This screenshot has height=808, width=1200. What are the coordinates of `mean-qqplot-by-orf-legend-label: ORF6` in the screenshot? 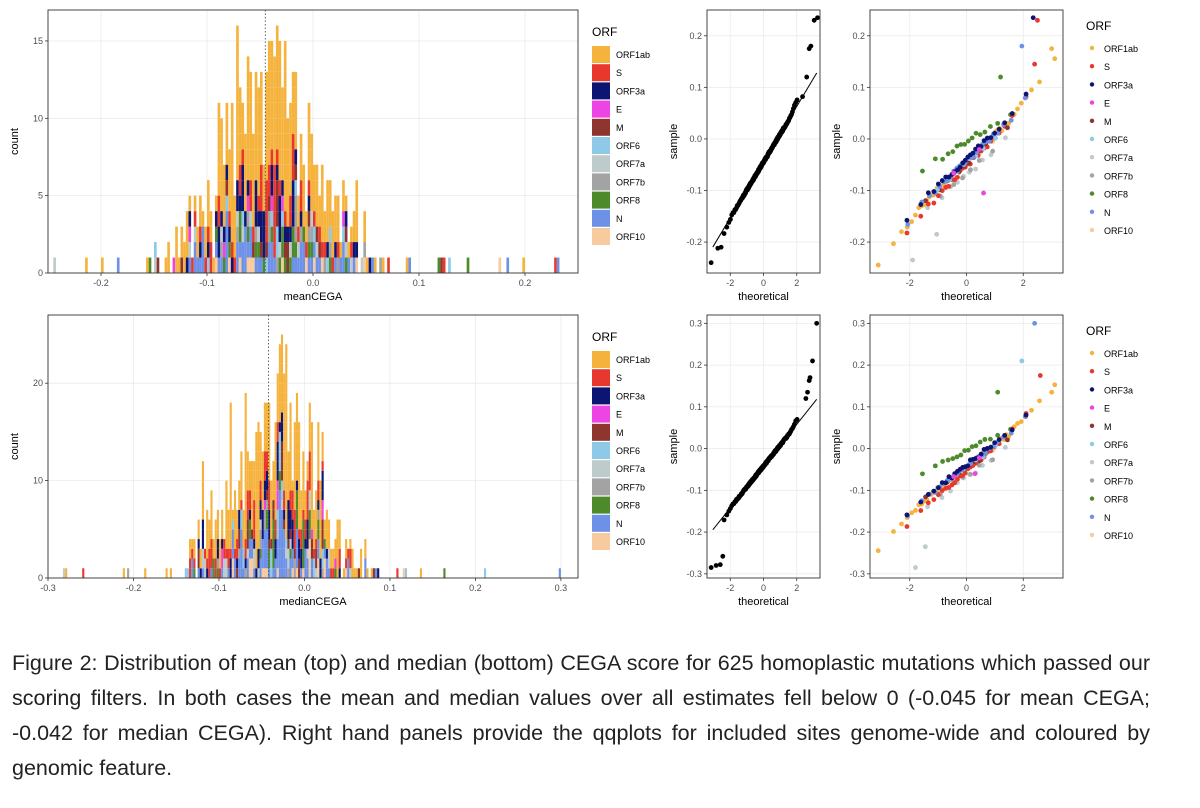 It's located at (1116, 140).